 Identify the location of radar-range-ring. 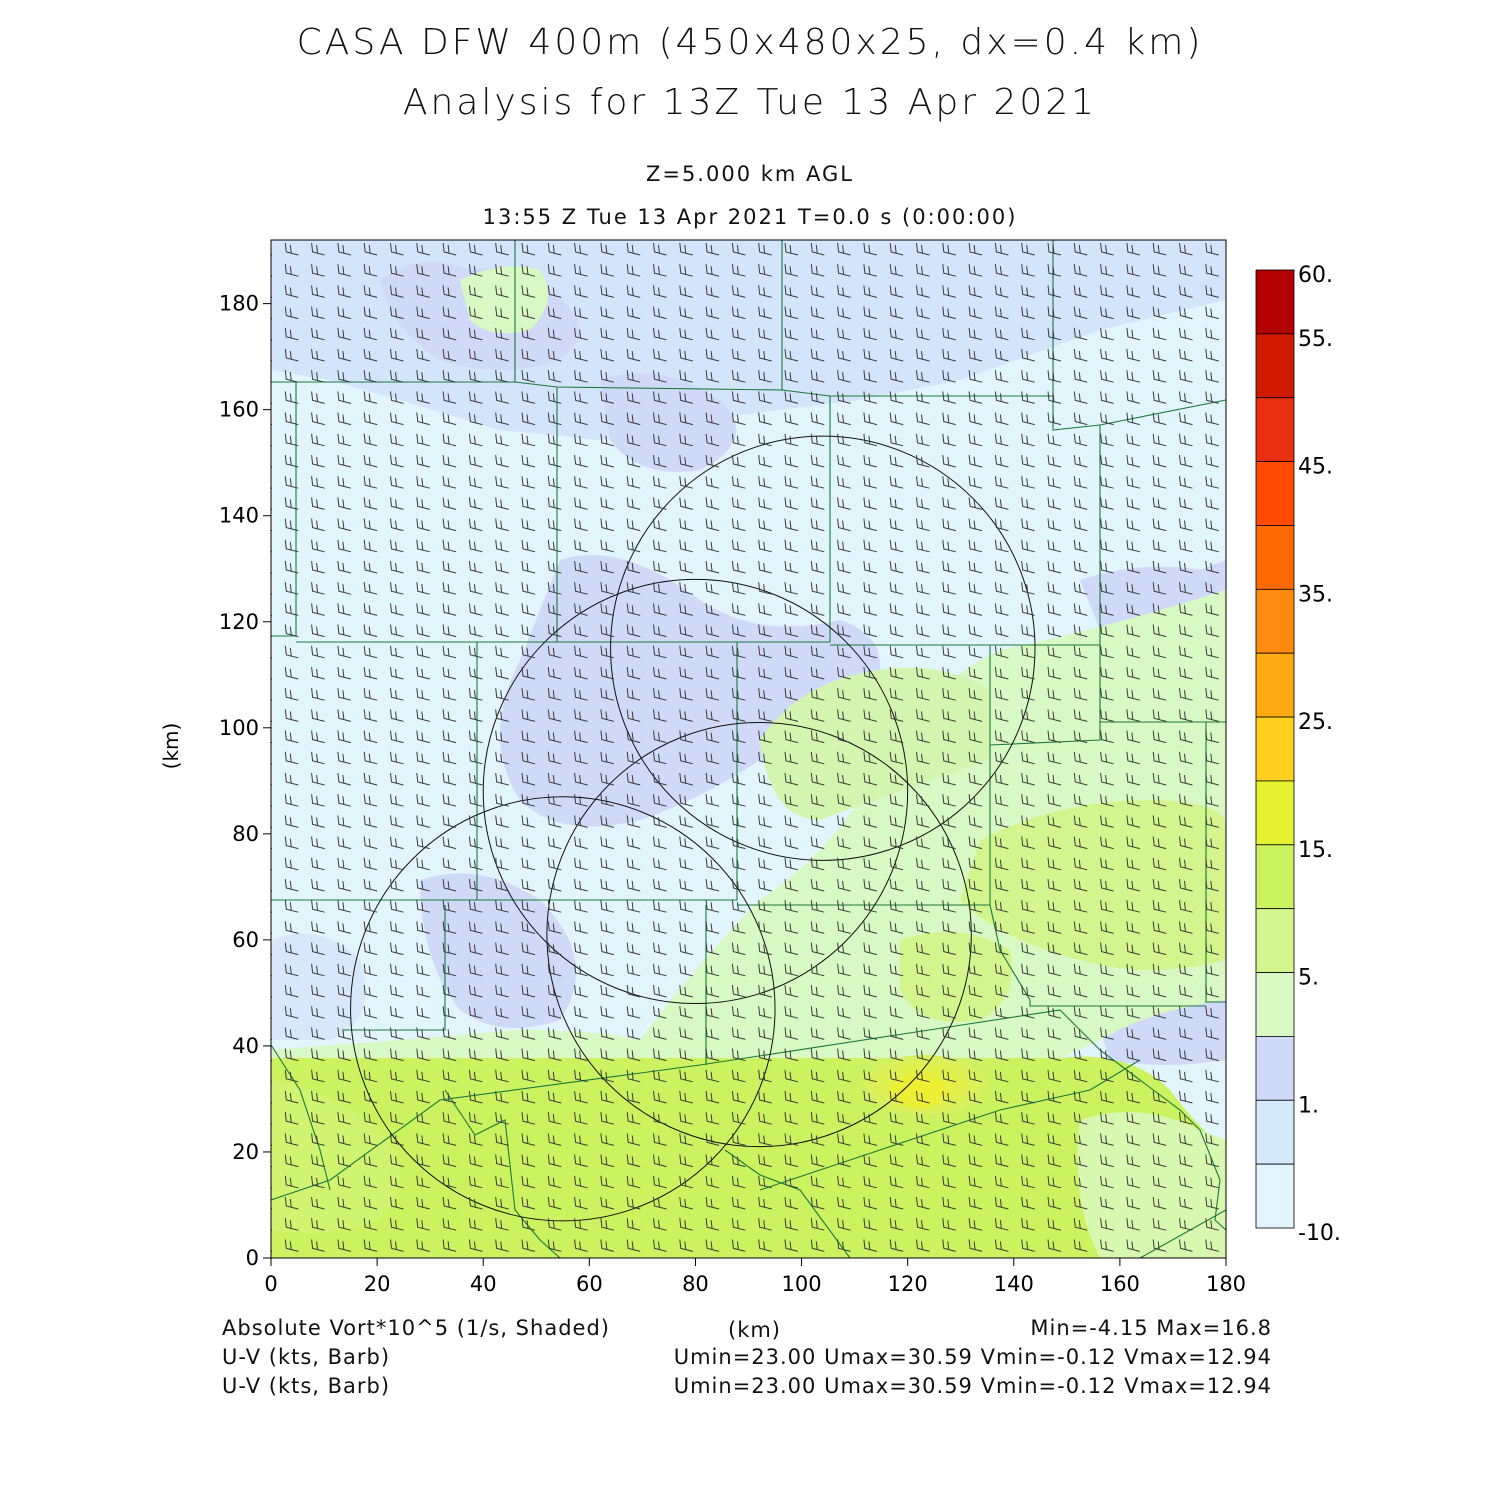
(759, 934).